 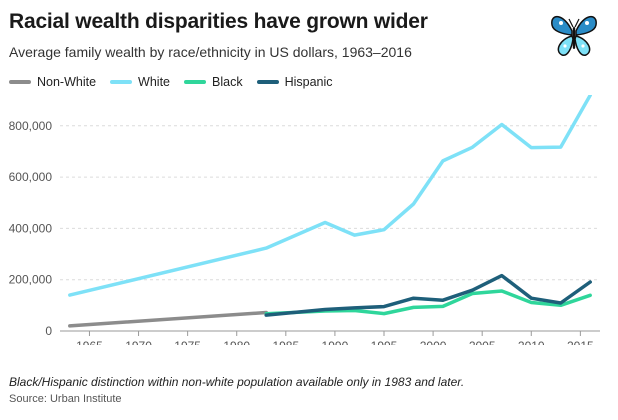 What do you see at coordinates (433, 342) in the screenshot?
I see `x-tick-label: 2000` at bounding box center [433, 342].